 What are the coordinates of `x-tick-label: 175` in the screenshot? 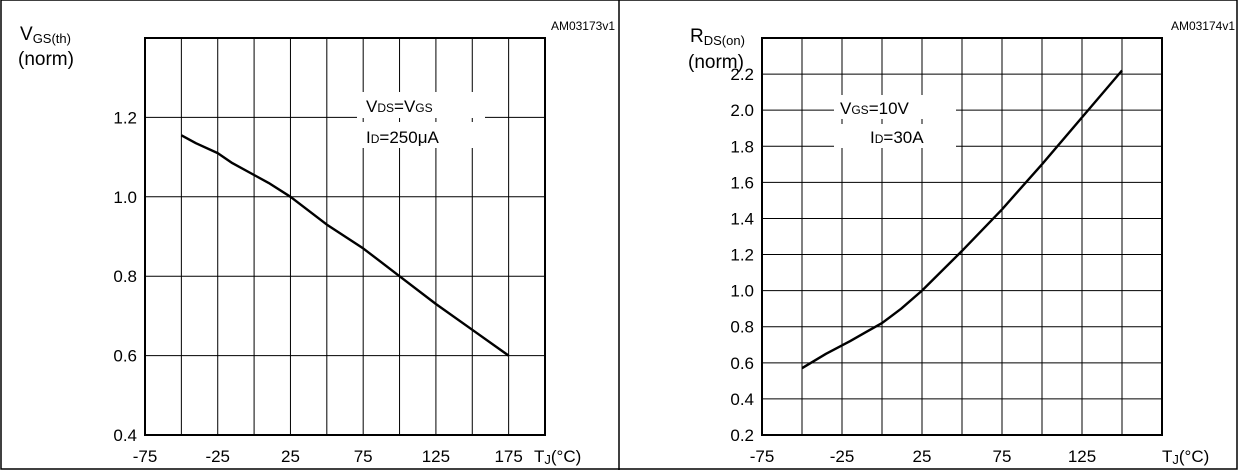 It's located at (508, 456).